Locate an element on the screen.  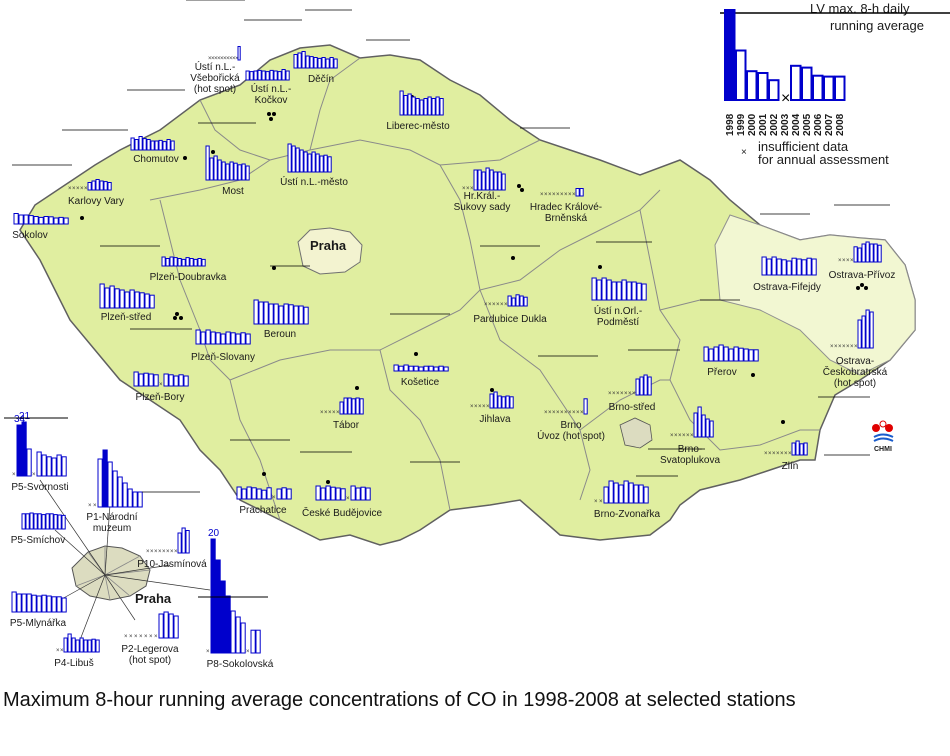
station-chart: × × × × ×Jihlava is located at coordinates (492, 408).